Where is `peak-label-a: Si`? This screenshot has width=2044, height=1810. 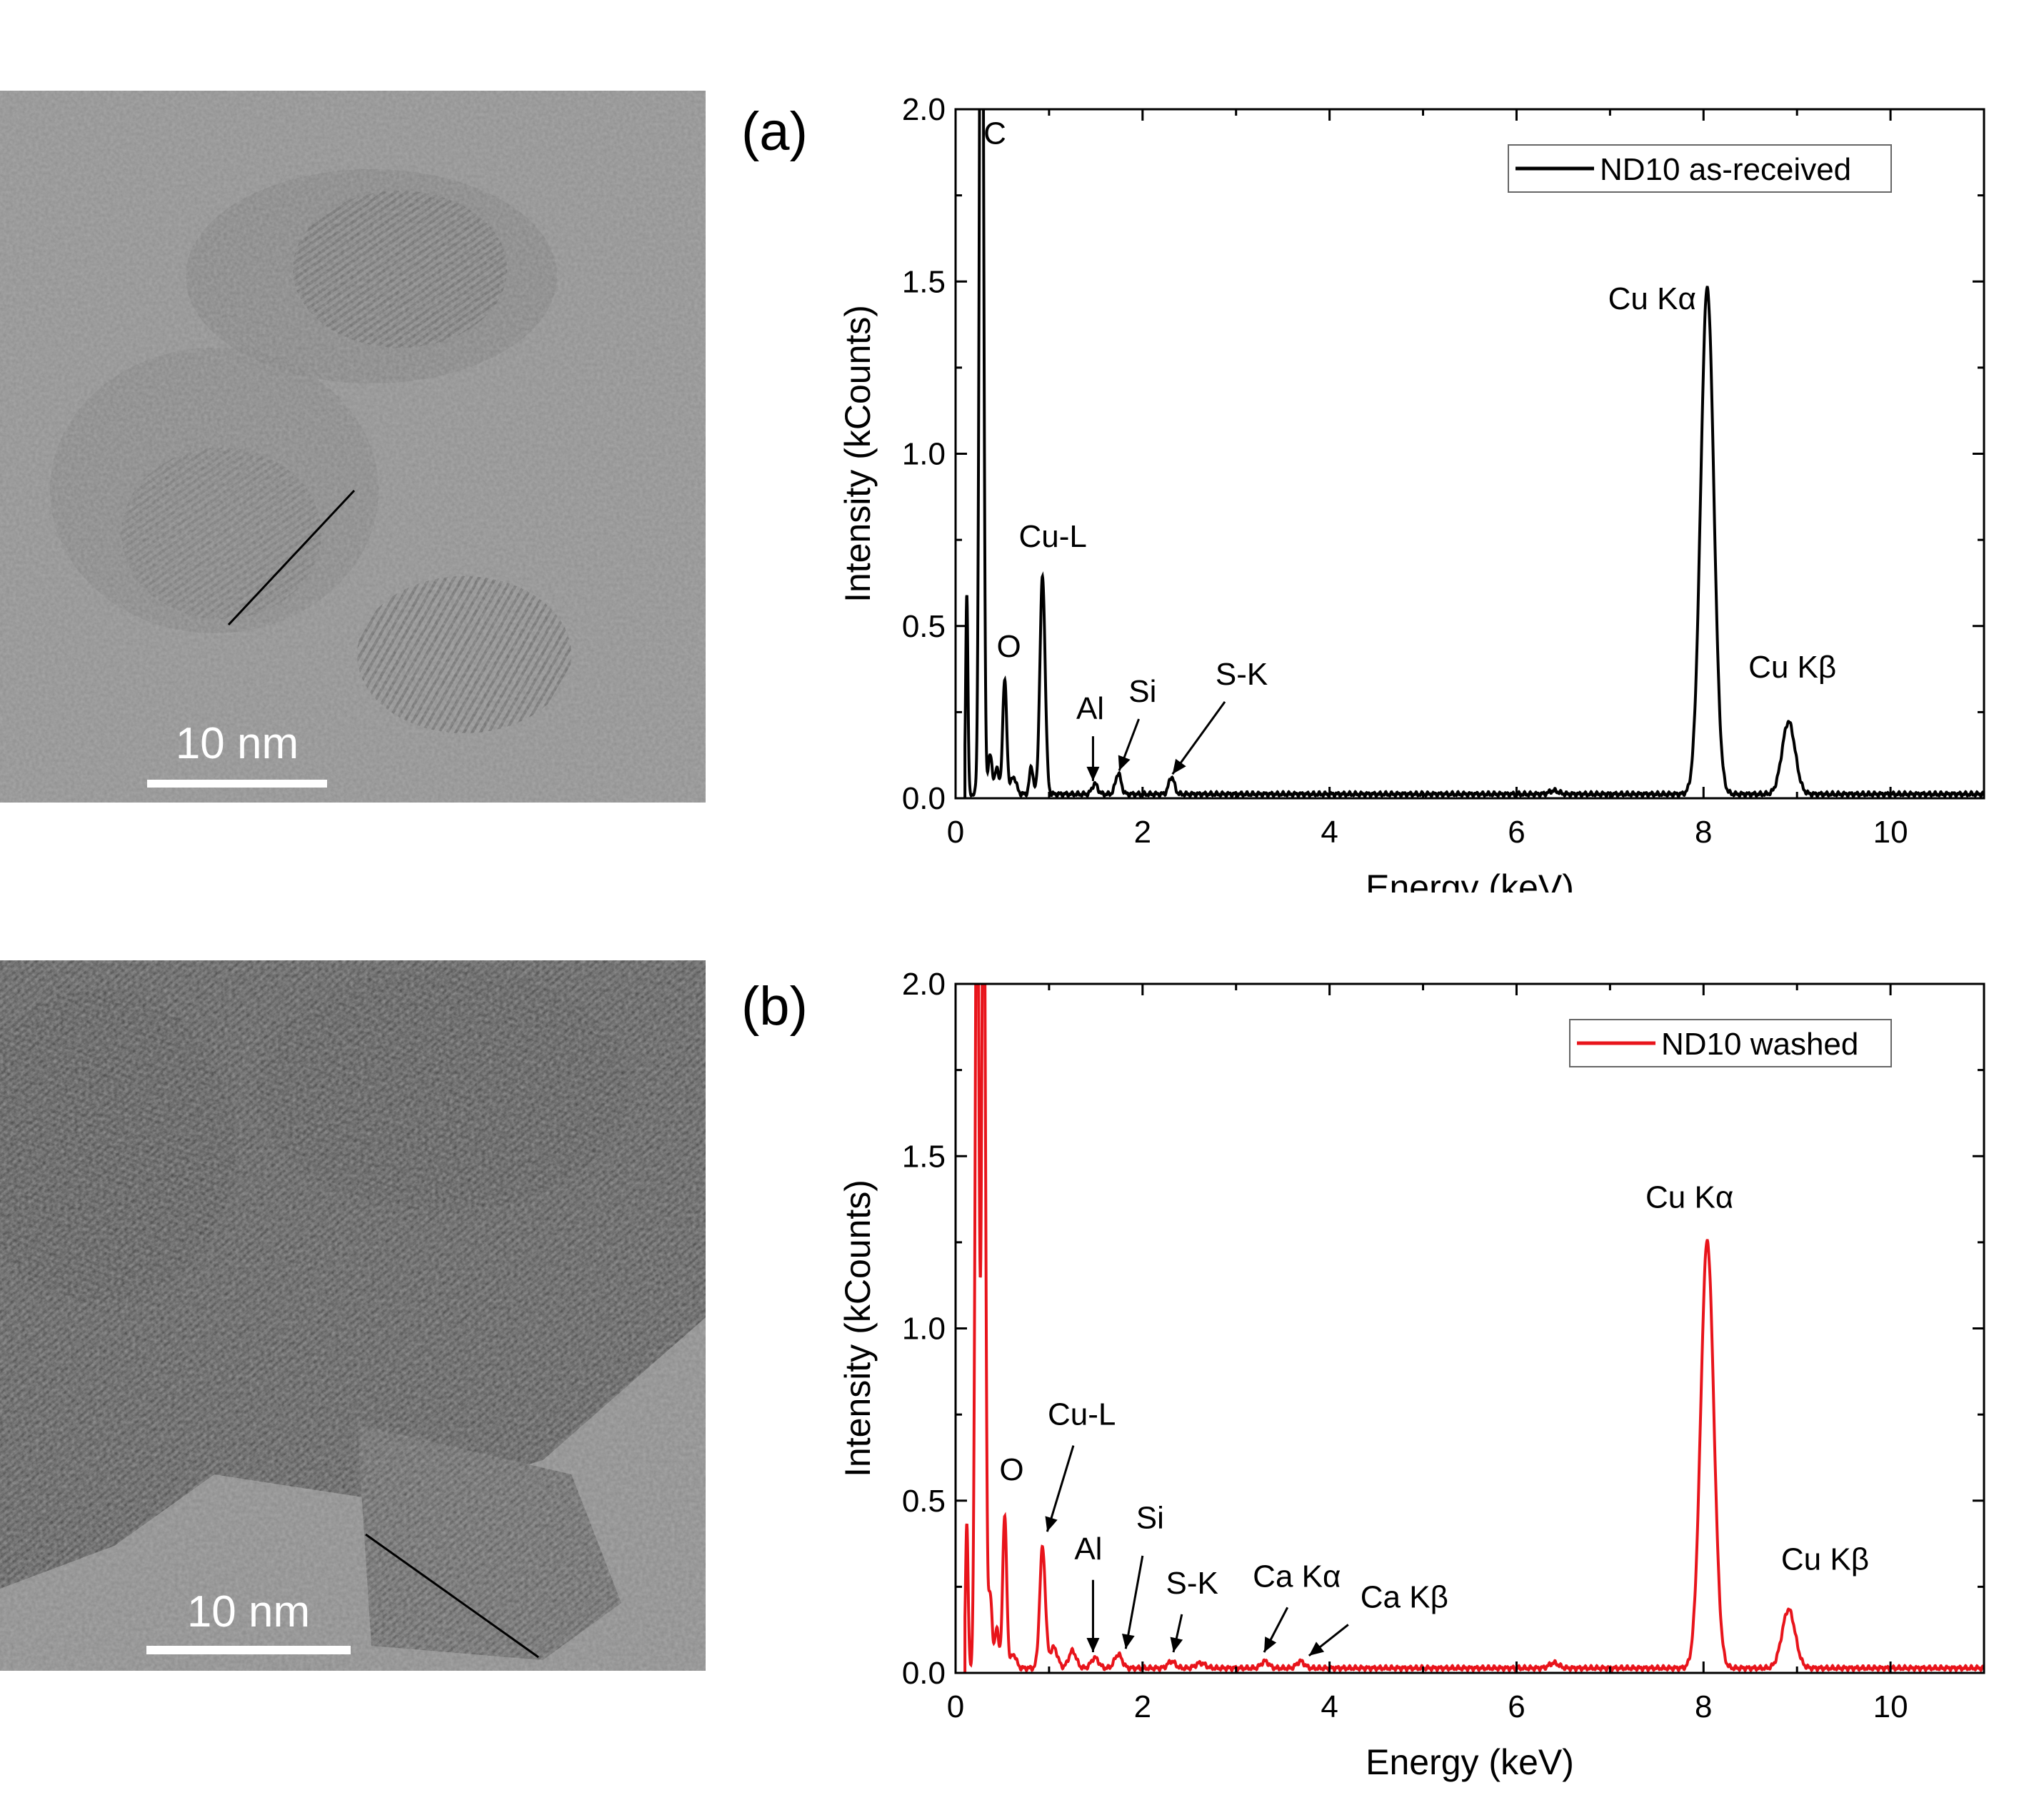
peak-label-a: Si is located at coordinates (1142, 691).